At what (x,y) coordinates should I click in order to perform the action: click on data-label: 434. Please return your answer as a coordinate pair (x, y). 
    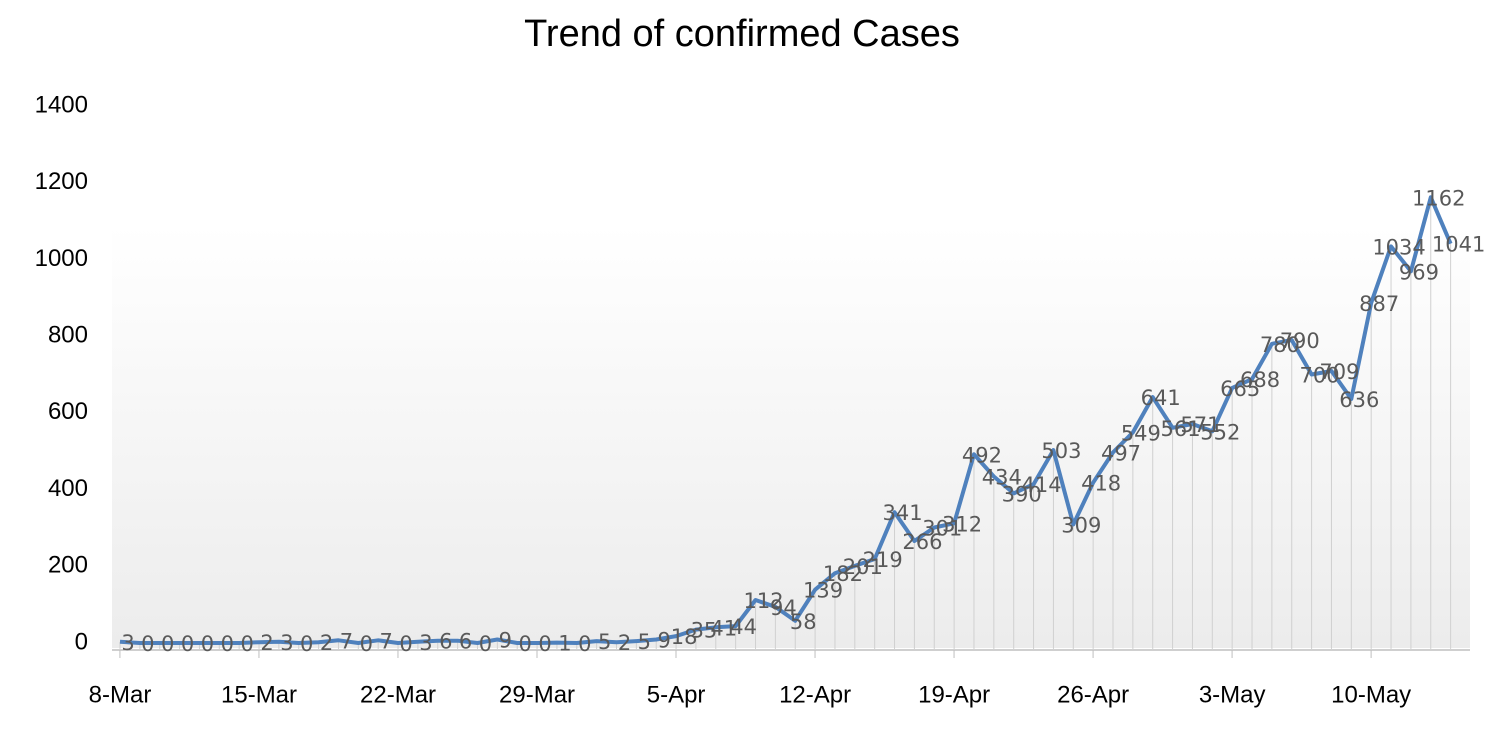
    Looking at the image, I should click on (1002, 478).